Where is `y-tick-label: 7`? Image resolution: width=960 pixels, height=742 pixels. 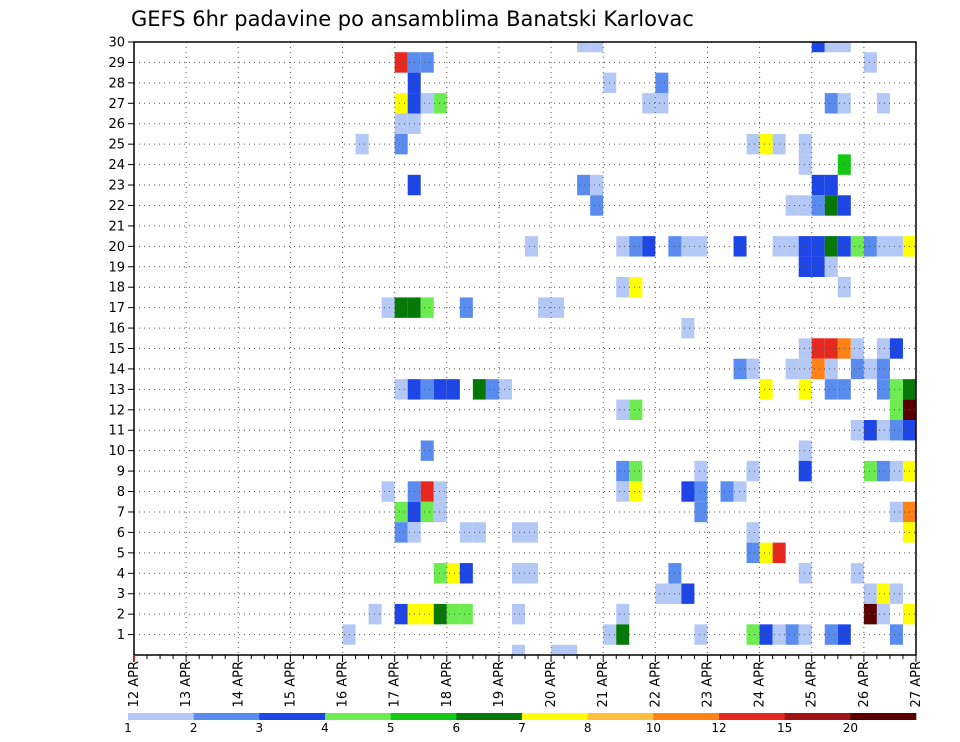
y-tick-label: 7 is located at coordinates (121, 512).